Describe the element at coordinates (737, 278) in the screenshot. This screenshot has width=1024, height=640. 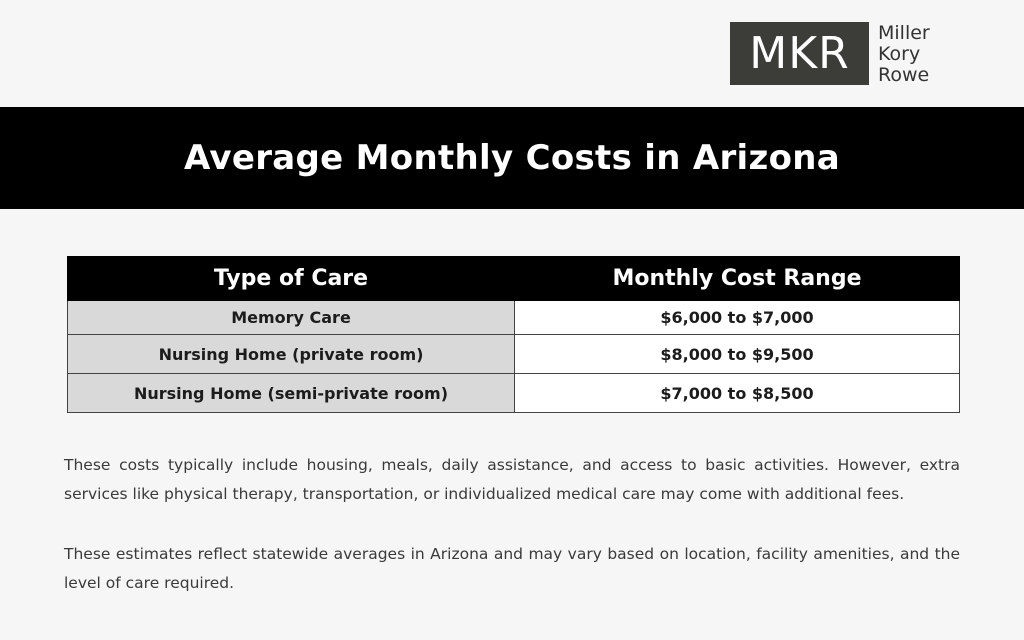
I see `header-monthly-cost-range: Monthly Cost Range` at that location.